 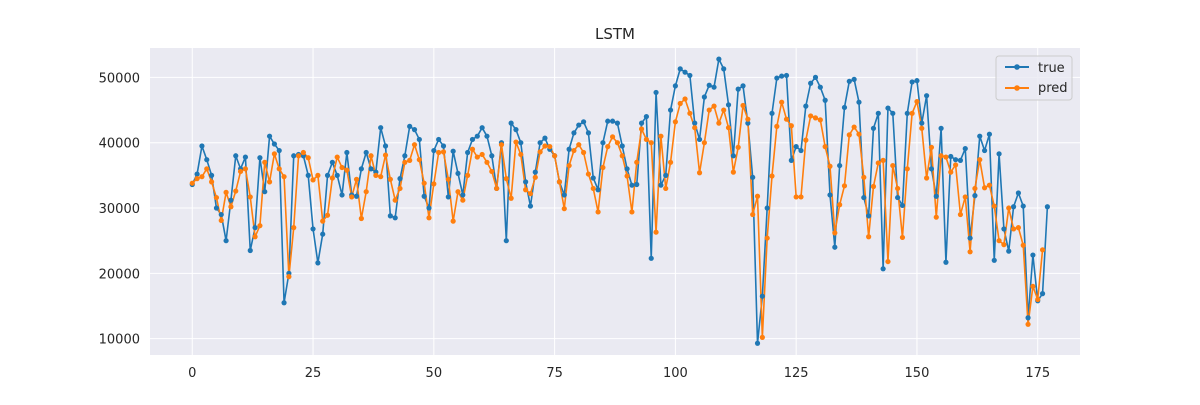 I want to click on y-tick-label: 50000, so click(x=119, y=78).